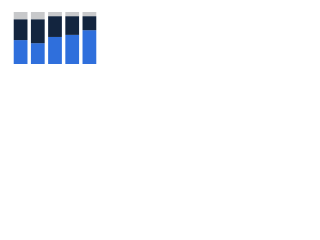 Image resolution: width=320 pixels, height=240 pixels. I want to click on chart, so click(55, 38).